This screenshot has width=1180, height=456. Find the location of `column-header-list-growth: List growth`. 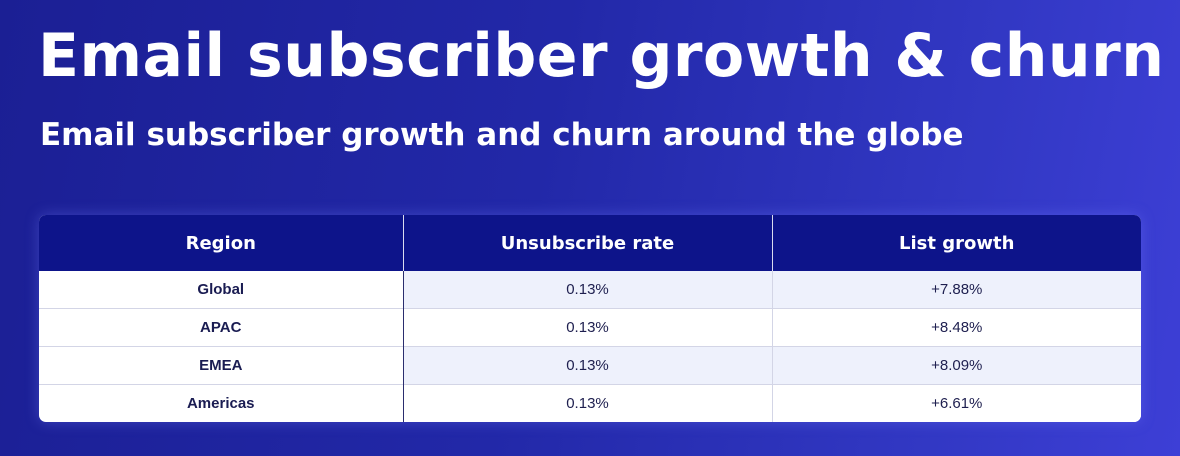

column-header-list-growth: List growth is located at coordinates (956, 243).